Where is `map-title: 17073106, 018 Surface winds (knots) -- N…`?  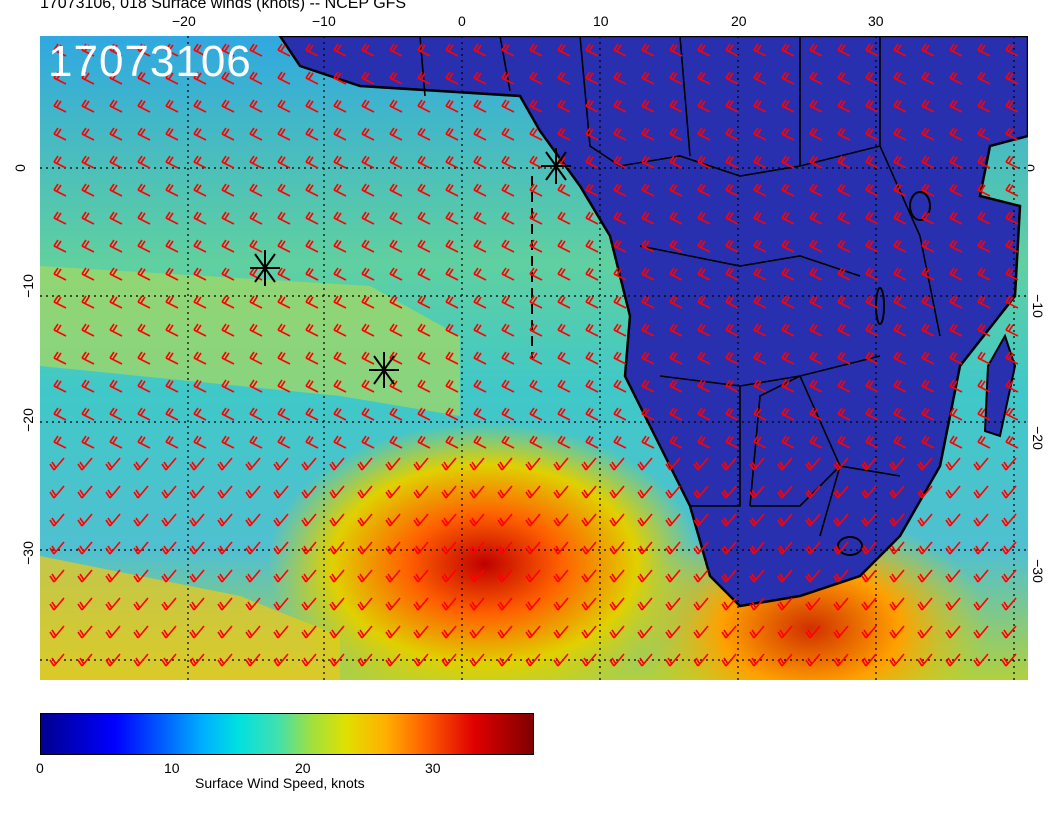 map-title: 17073106, 018 Surface winds (knots) -- N… is located at coordinates (223, 6).